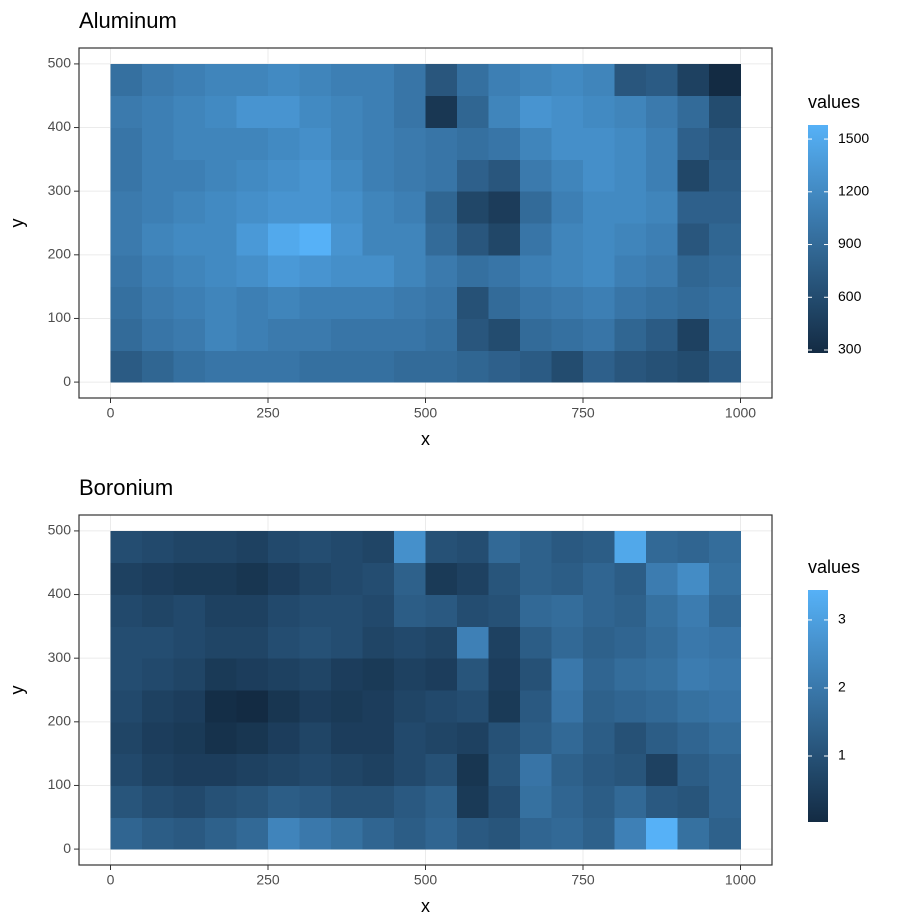 The height and width of the screenshot is (917, 910). What do you see at coordinates (268, 880) in the screenshot?
I see `x-tick-label: 250` at bounding box center [268, 880].